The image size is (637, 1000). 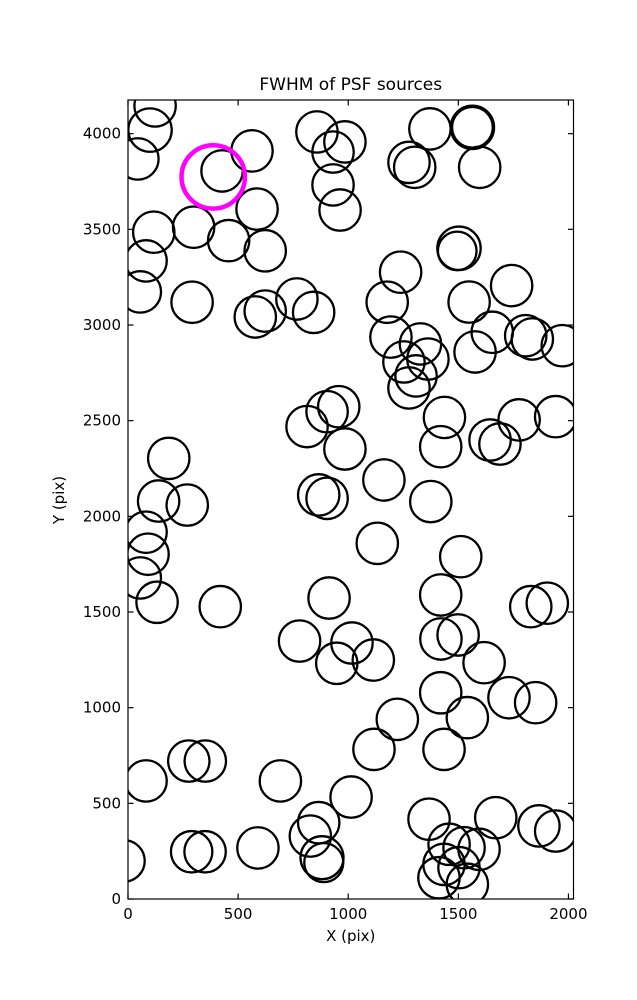 What do you see at coordinates (102, 134) in the screenshot?
I see `y-tick-label: 4000` at bounding box center [102, 134].